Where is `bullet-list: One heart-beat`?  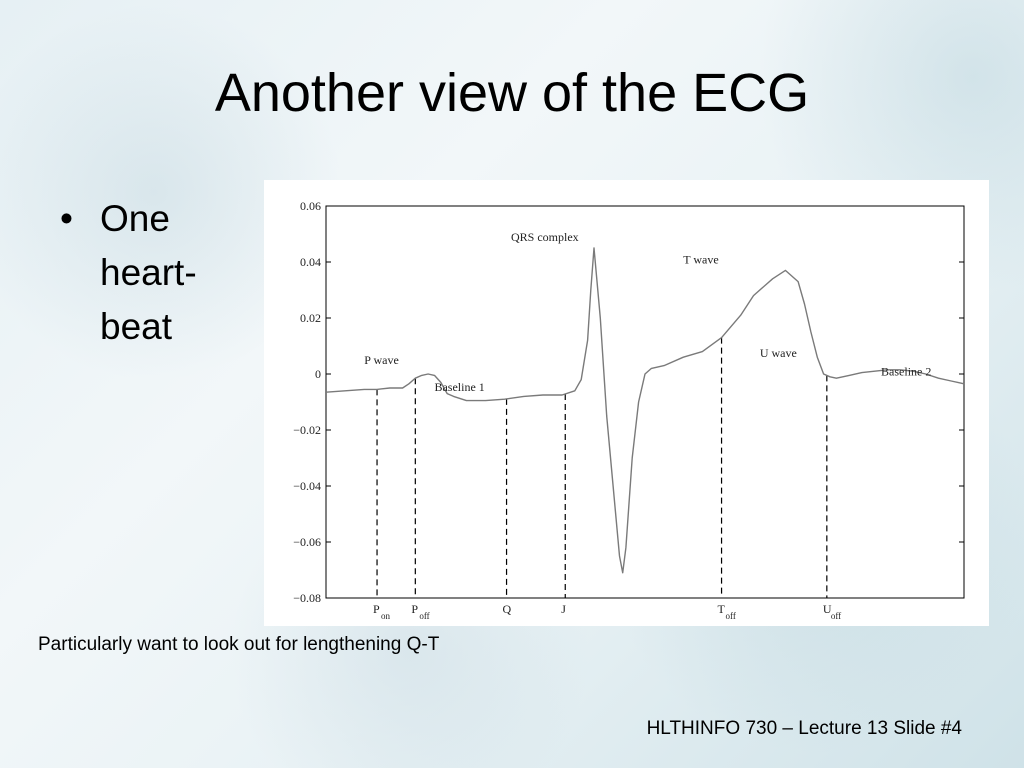
bullet-list: One heart-beat is located at coordinates (149, 273).